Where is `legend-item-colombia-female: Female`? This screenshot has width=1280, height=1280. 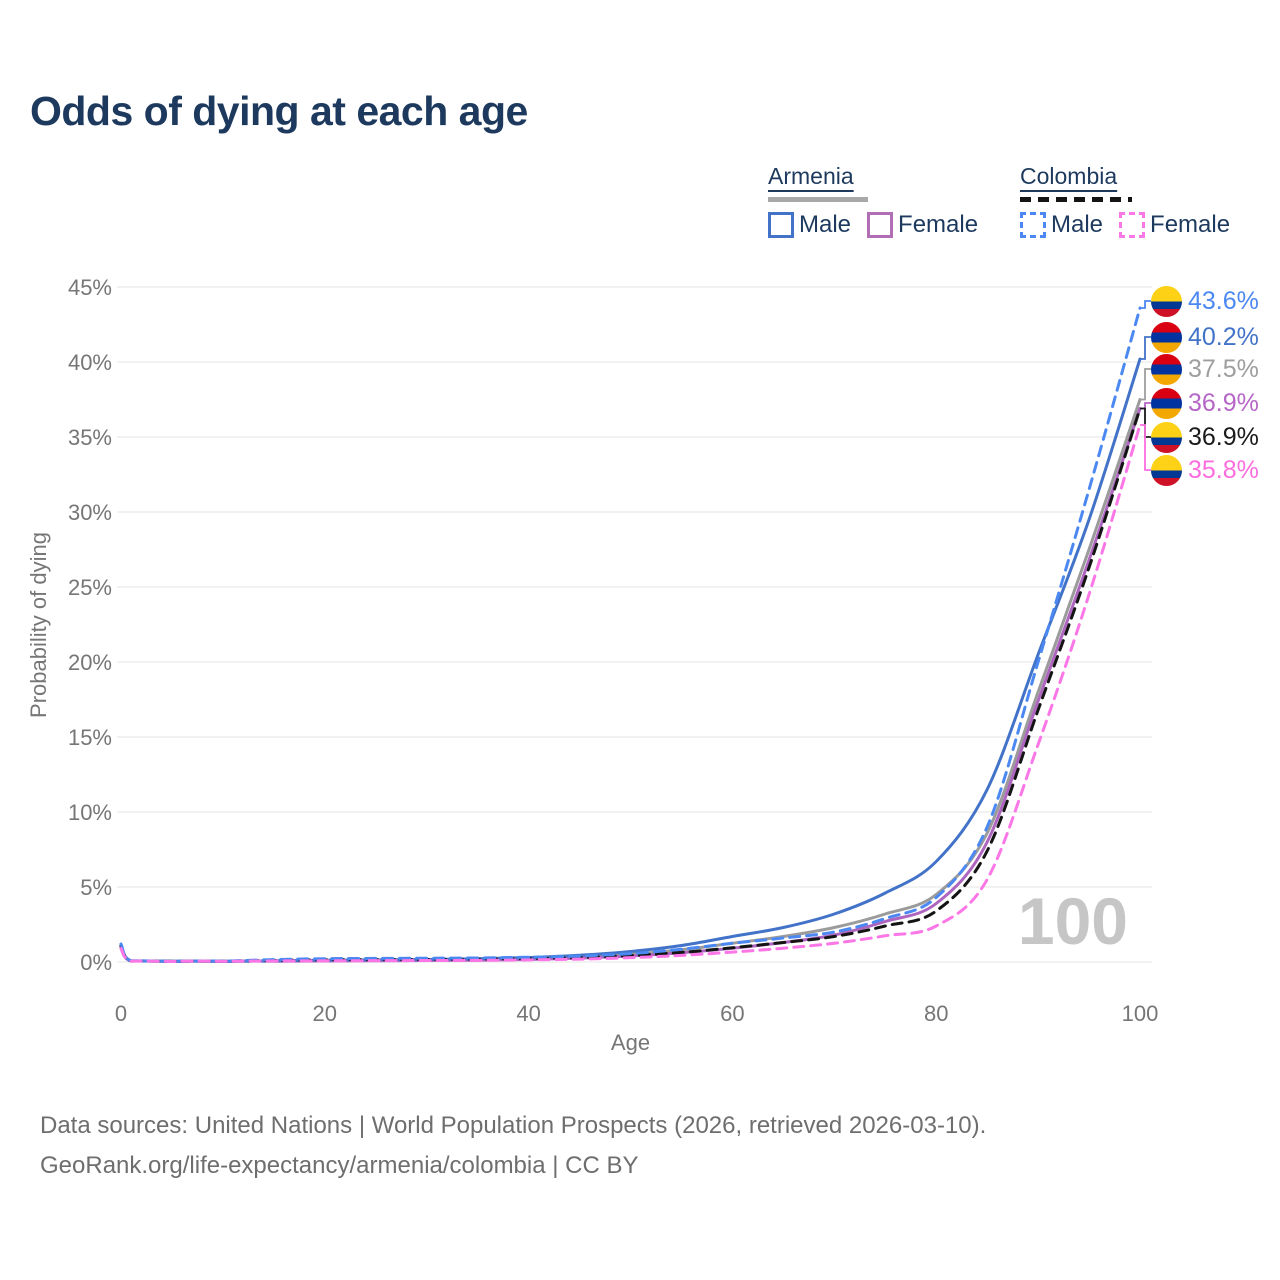 legend-item-colombia-female: Female is located at coordinates (1174, 225).